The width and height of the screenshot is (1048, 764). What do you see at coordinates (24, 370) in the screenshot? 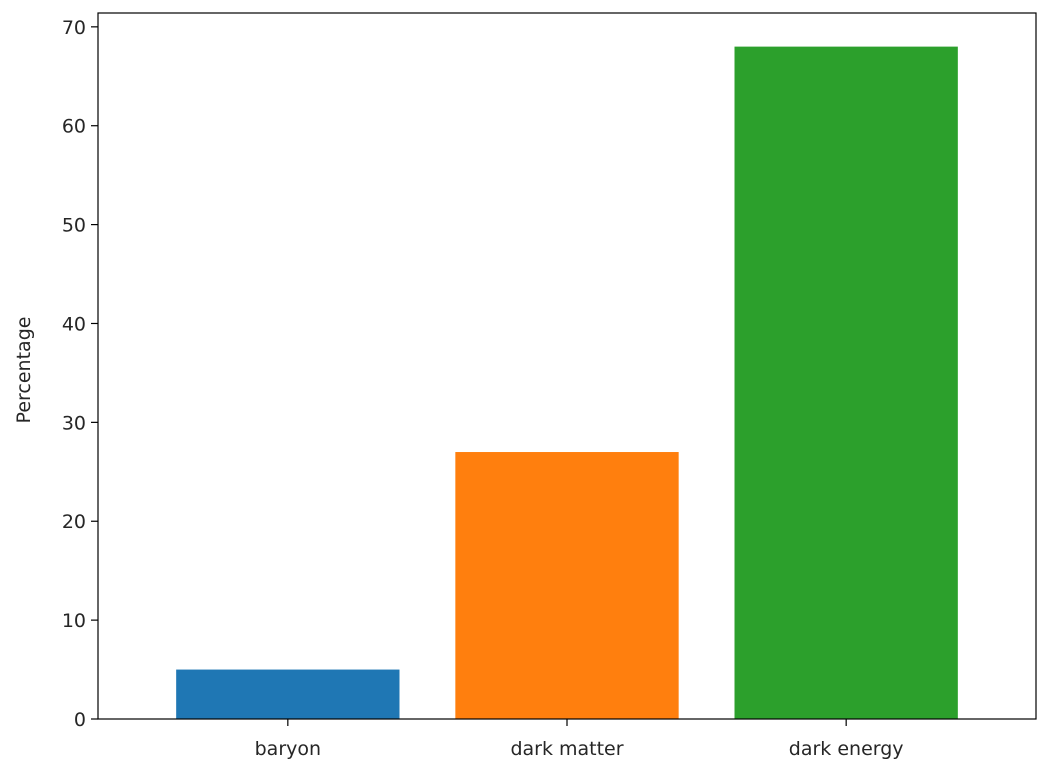
I see `y-axis-label: Percentage` at bounding box center [24, 370].